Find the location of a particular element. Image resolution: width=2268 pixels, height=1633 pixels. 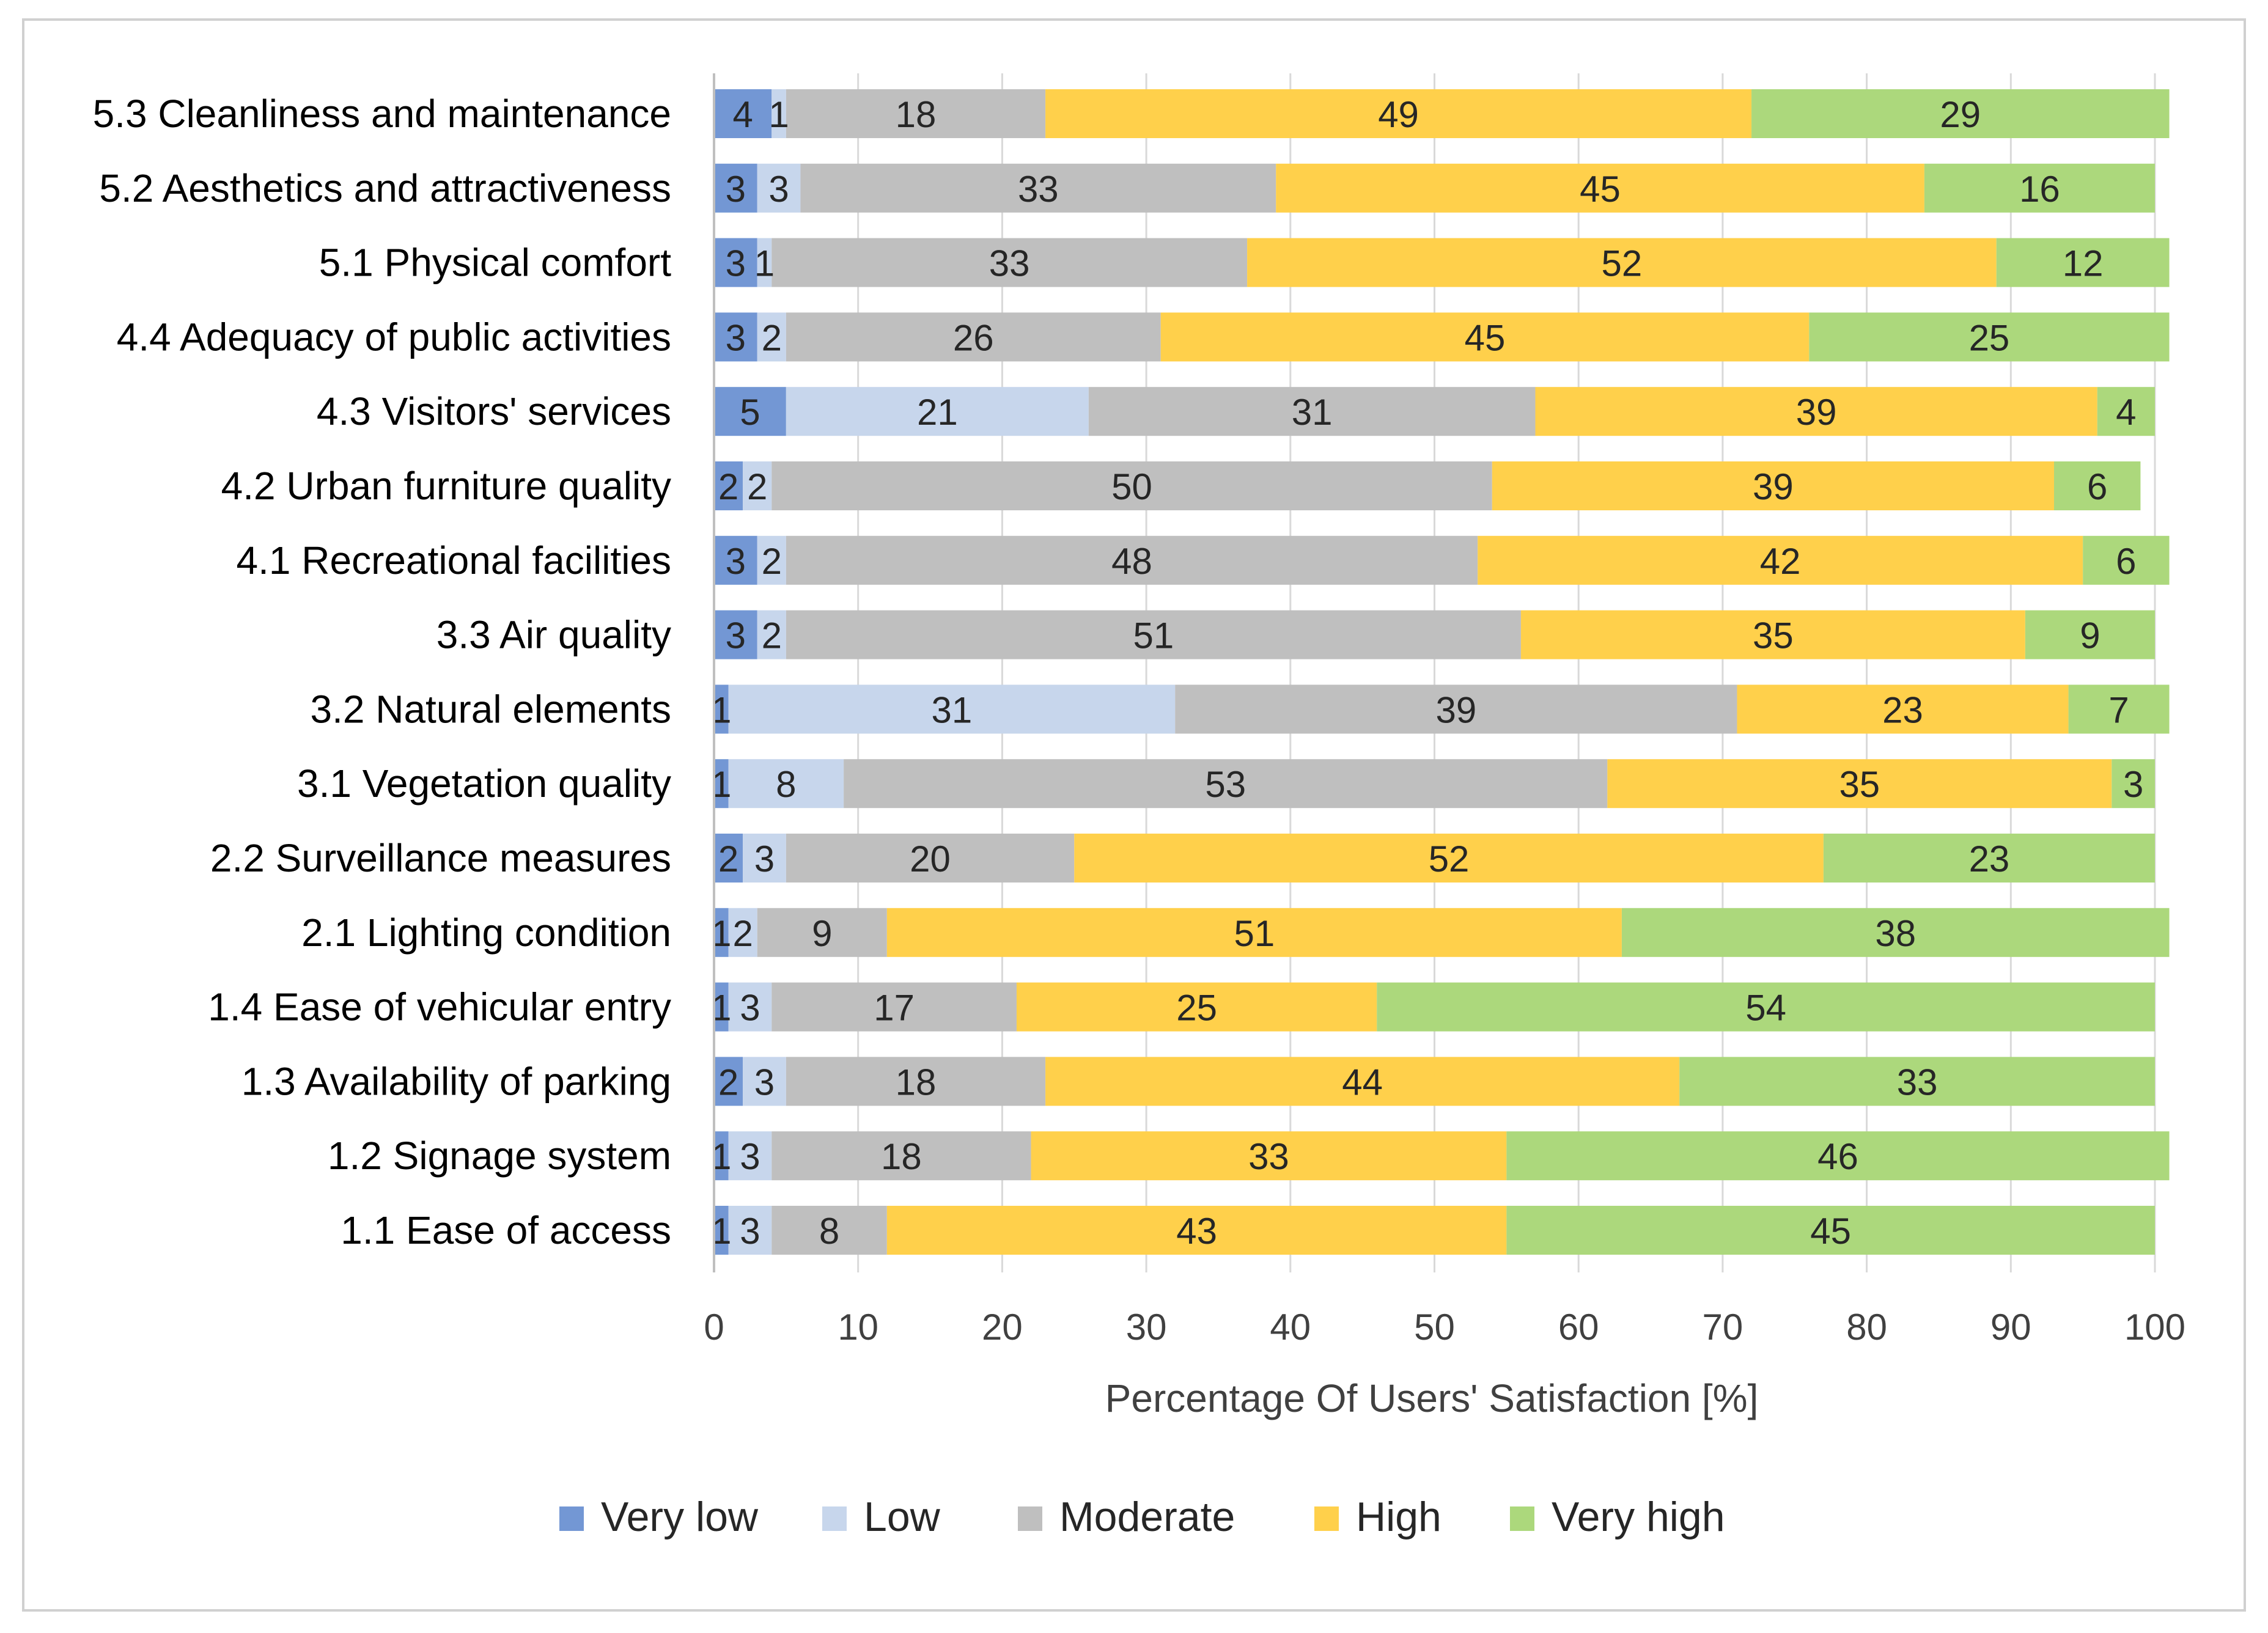

x-tick-label-70: 70 is located at coordinates (1723, 1328).